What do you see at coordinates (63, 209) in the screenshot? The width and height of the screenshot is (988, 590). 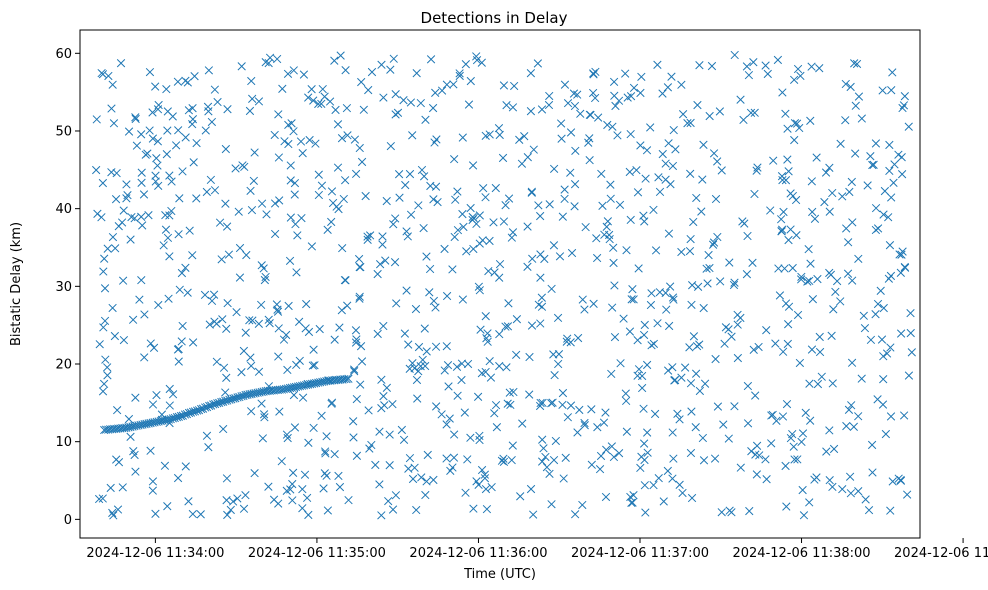 I see `y-tick-label: 40` at bounding box center [63, 209].